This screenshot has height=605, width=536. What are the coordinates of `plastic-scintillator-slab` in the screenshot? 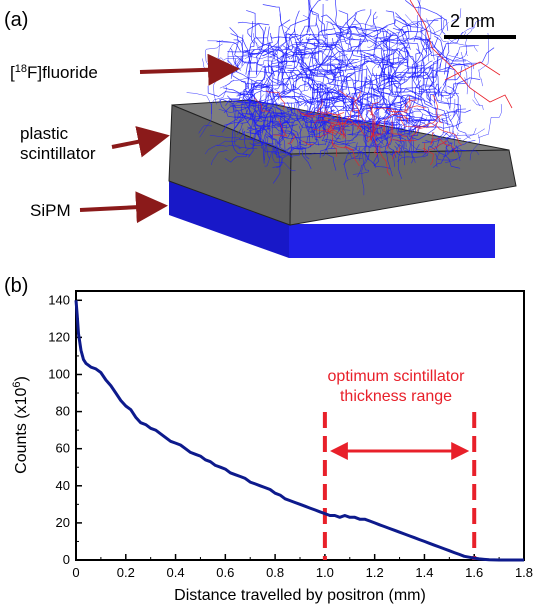 It's located at (342, 162).